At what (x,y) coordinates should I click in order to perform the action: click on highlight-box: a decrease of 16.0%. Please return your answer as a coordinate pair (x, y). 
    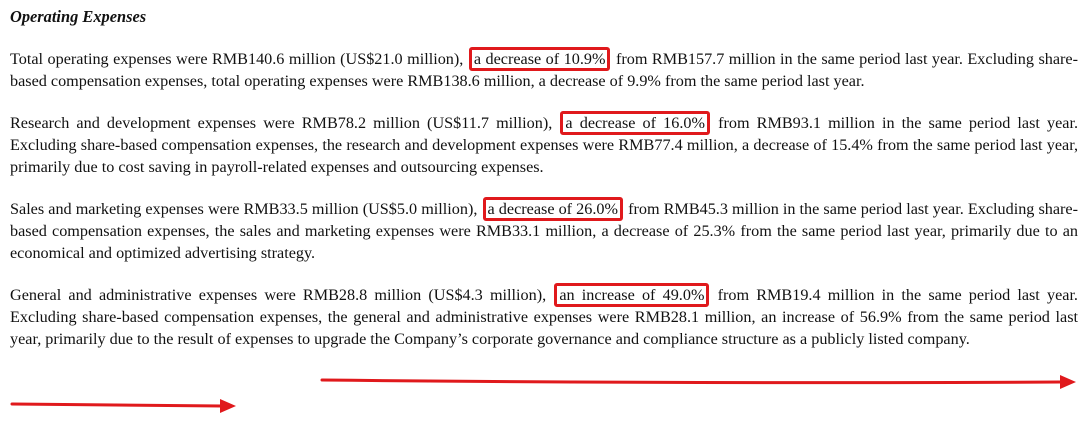
    Looking at the image, I should click on (635, 123).